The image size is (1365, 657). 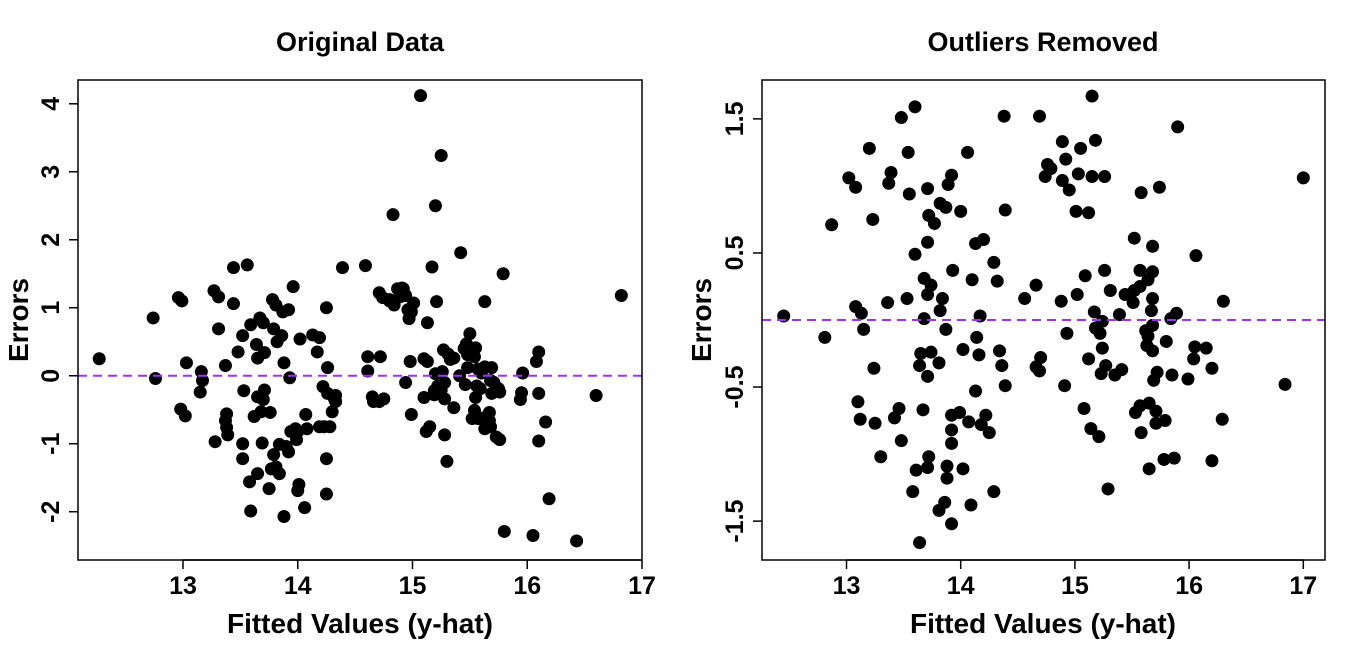 What do you see at coordinates (1189, 586) in the screenshot?
I see `x-tick-label: 16` at bounding box center [1189, 586].